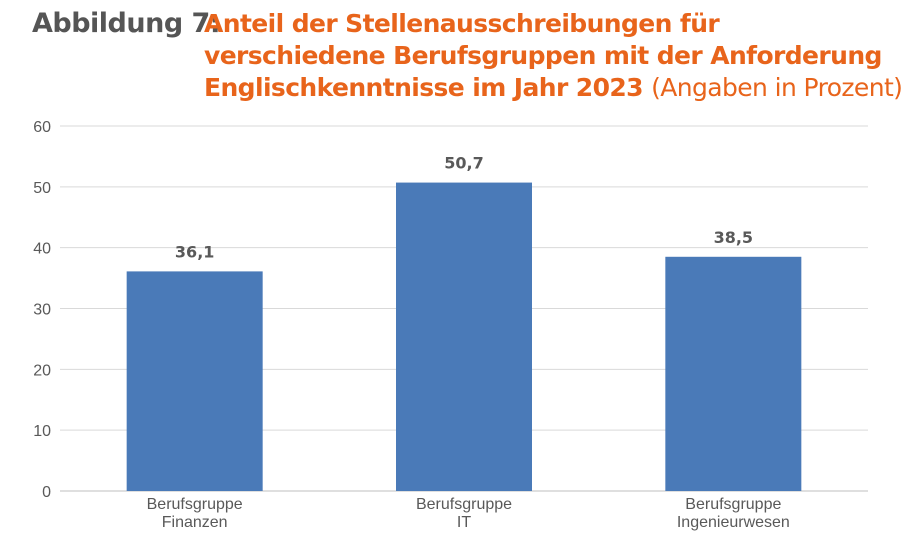 This screenshot has height=552, width=920. I want to click on y-tick-label: 10, so click(42, 431).